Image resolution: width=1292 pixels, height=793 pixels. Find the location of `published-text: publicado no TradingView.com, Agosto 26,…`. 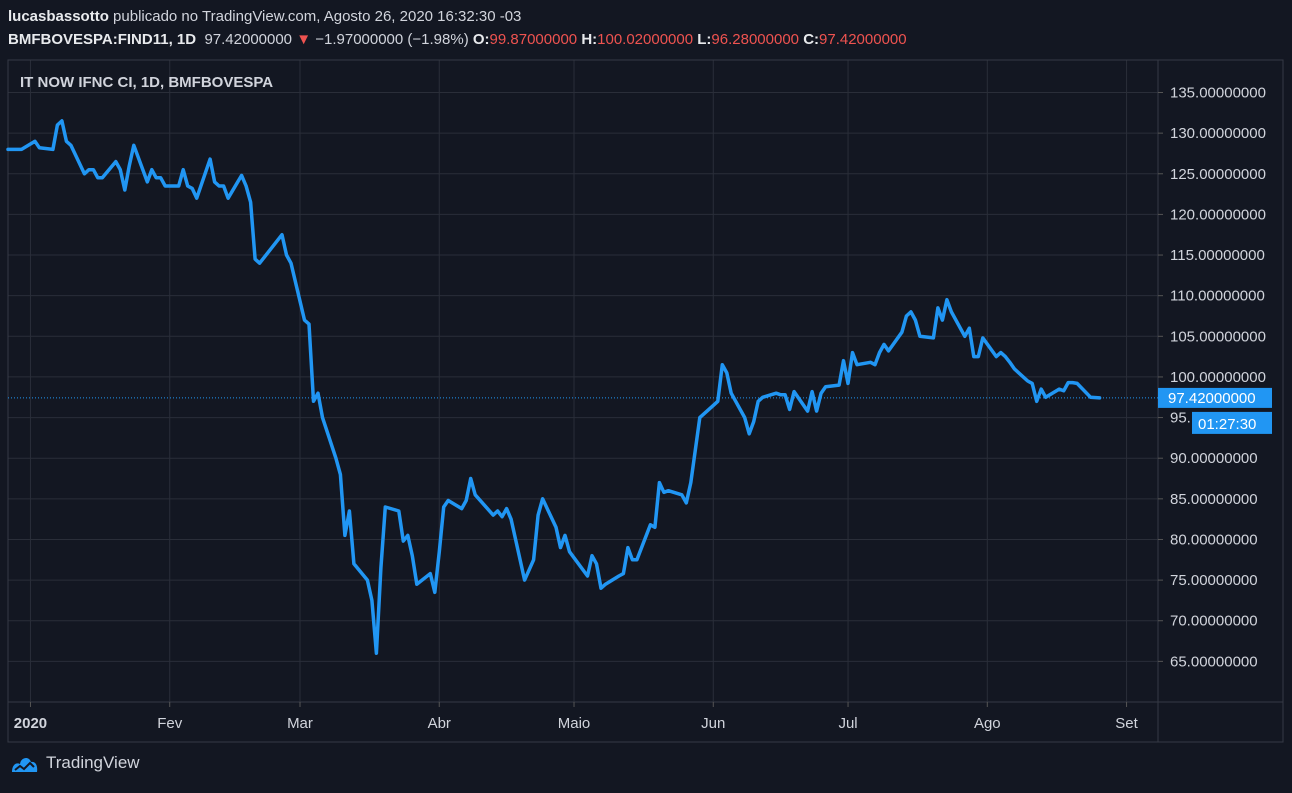

published-text: publicado no TradingView.com, Agosto 26,… is located at coordinates (317, 16).